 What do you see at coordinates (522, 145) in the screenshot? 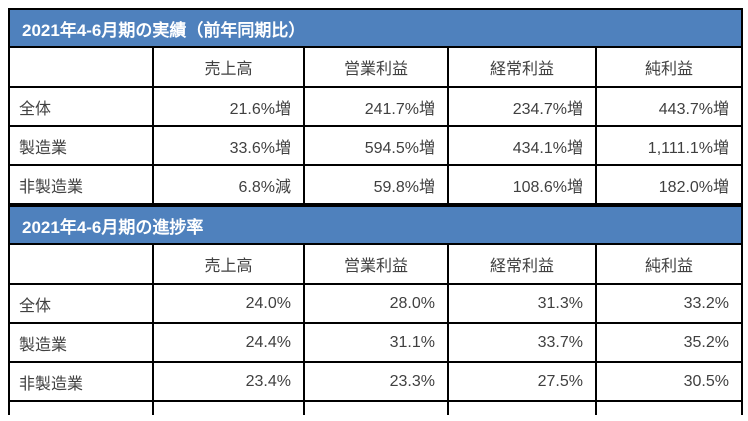
I see `cell-value: 434.1%増` at bounding box center [522, 145].